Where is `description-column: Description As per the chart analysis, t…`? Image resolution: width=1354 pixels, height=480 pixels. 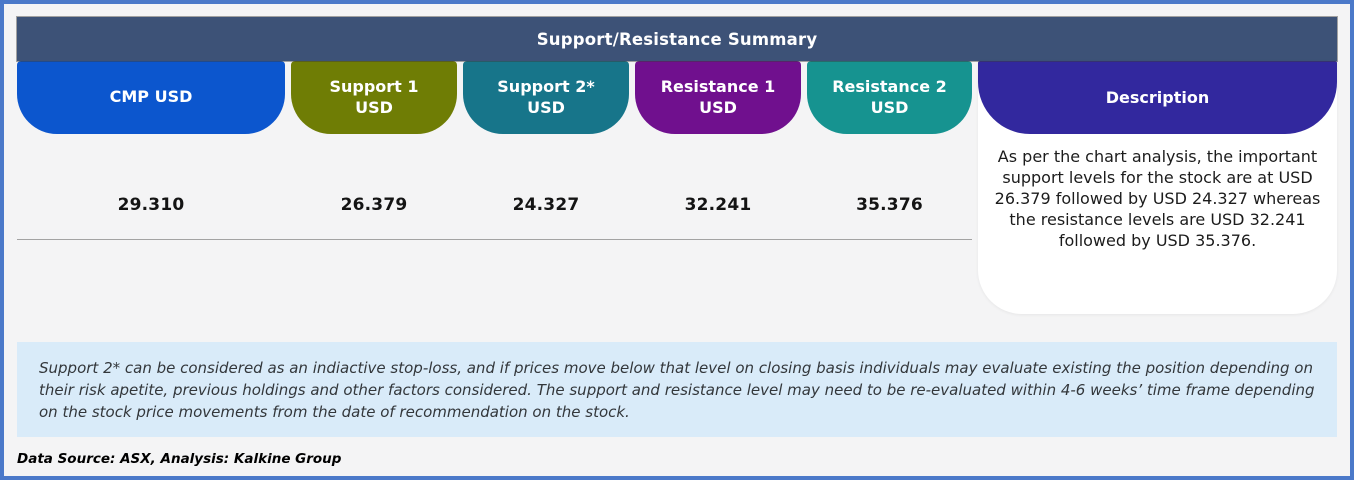 description-column: Description As per the chart analysis, t… is located at coordinates (1157, 187).